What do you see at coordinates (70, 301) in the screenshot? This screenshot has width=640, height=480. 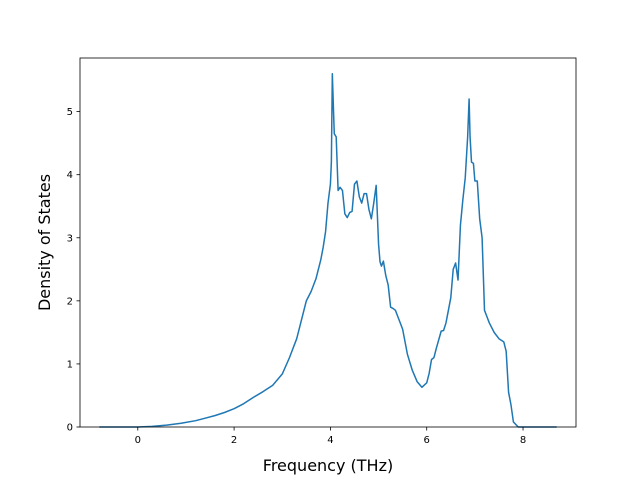 I see `y-tick-label: 2` at bounding box center [70, 301].